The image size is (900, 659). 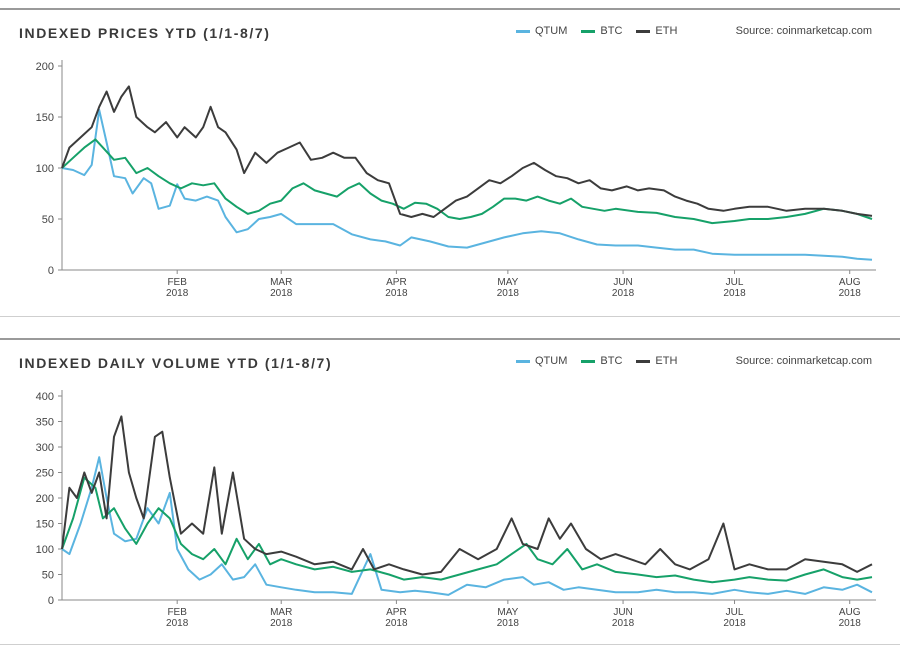 I want to click on y-tick-label: 300, so click(x=45, y=448).